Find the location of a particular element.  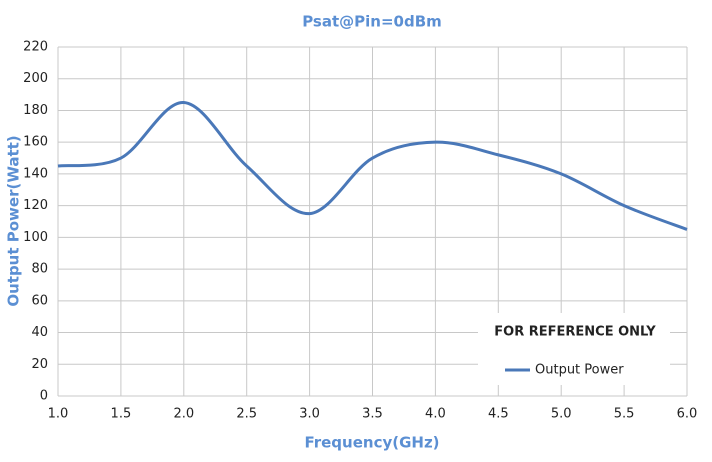

x-tick-label: 5.0 is located at coordinates (561, 414).